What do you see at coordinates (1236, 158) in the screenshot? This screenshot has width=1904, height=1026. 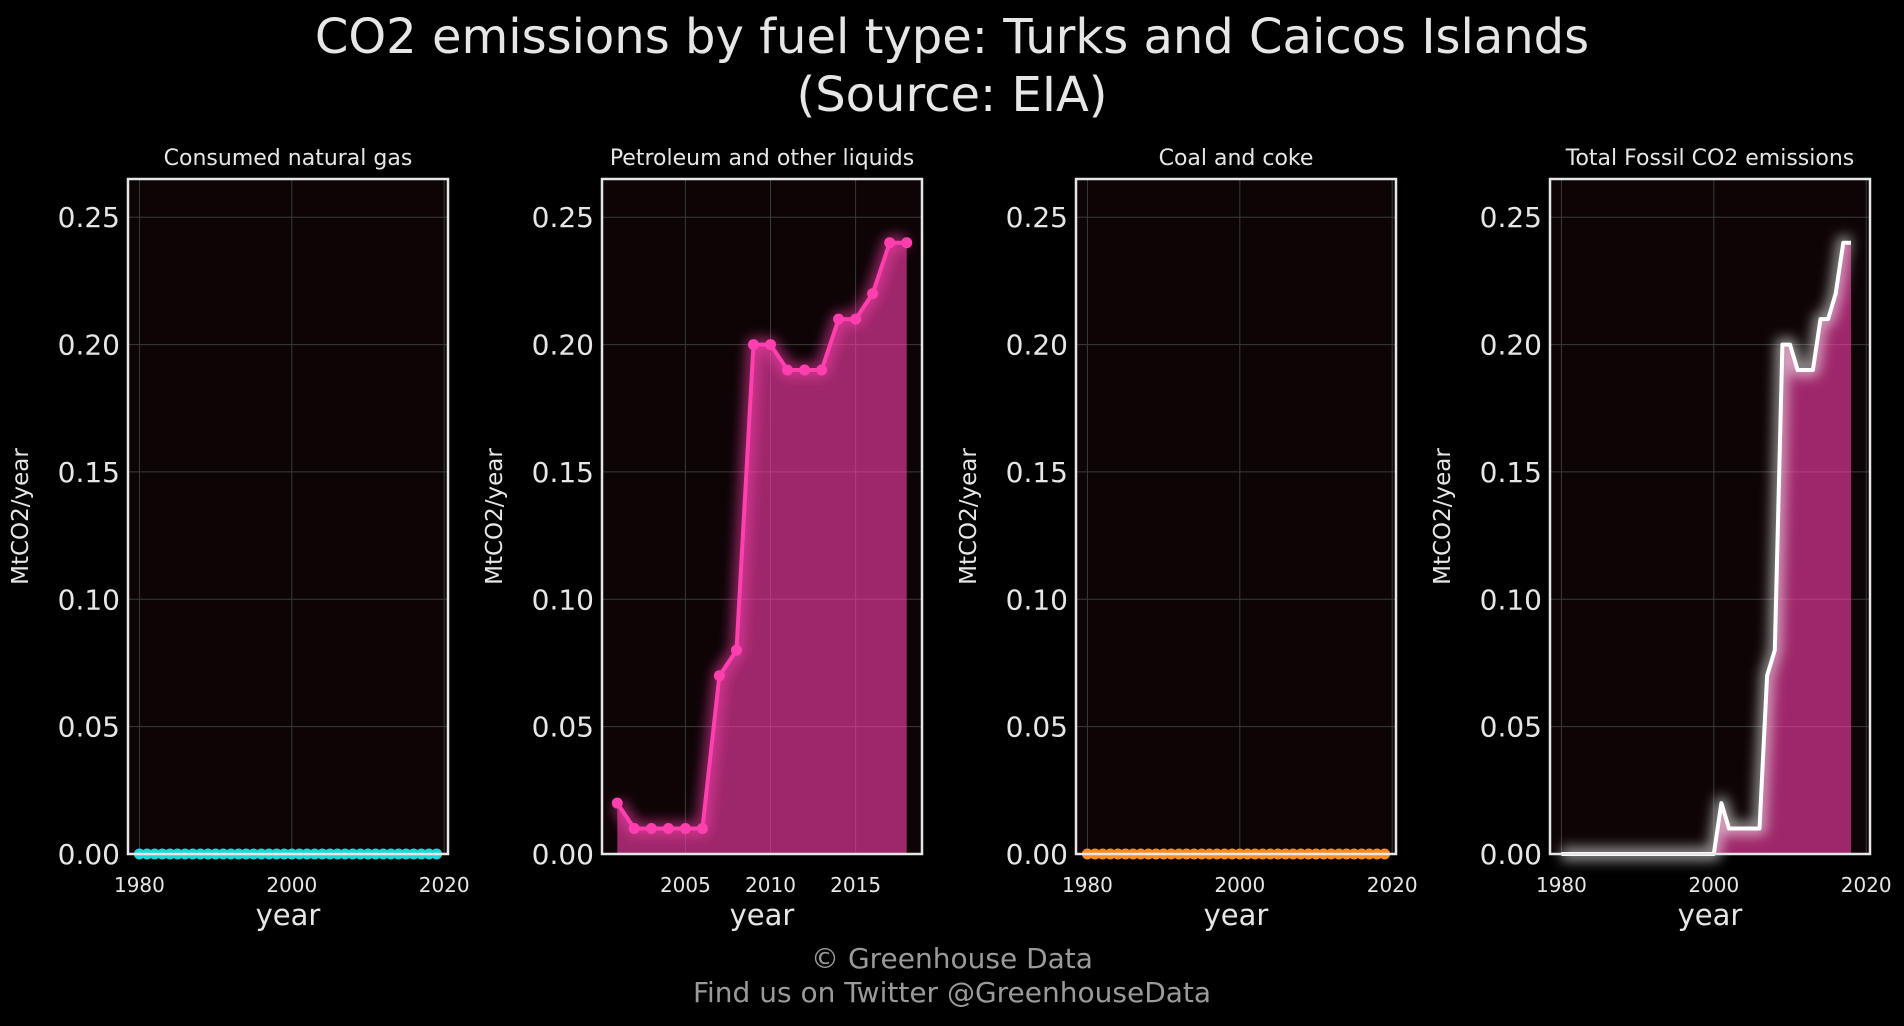 I see `panel-title: Coal and coke` at bounding box center [1236, 158].